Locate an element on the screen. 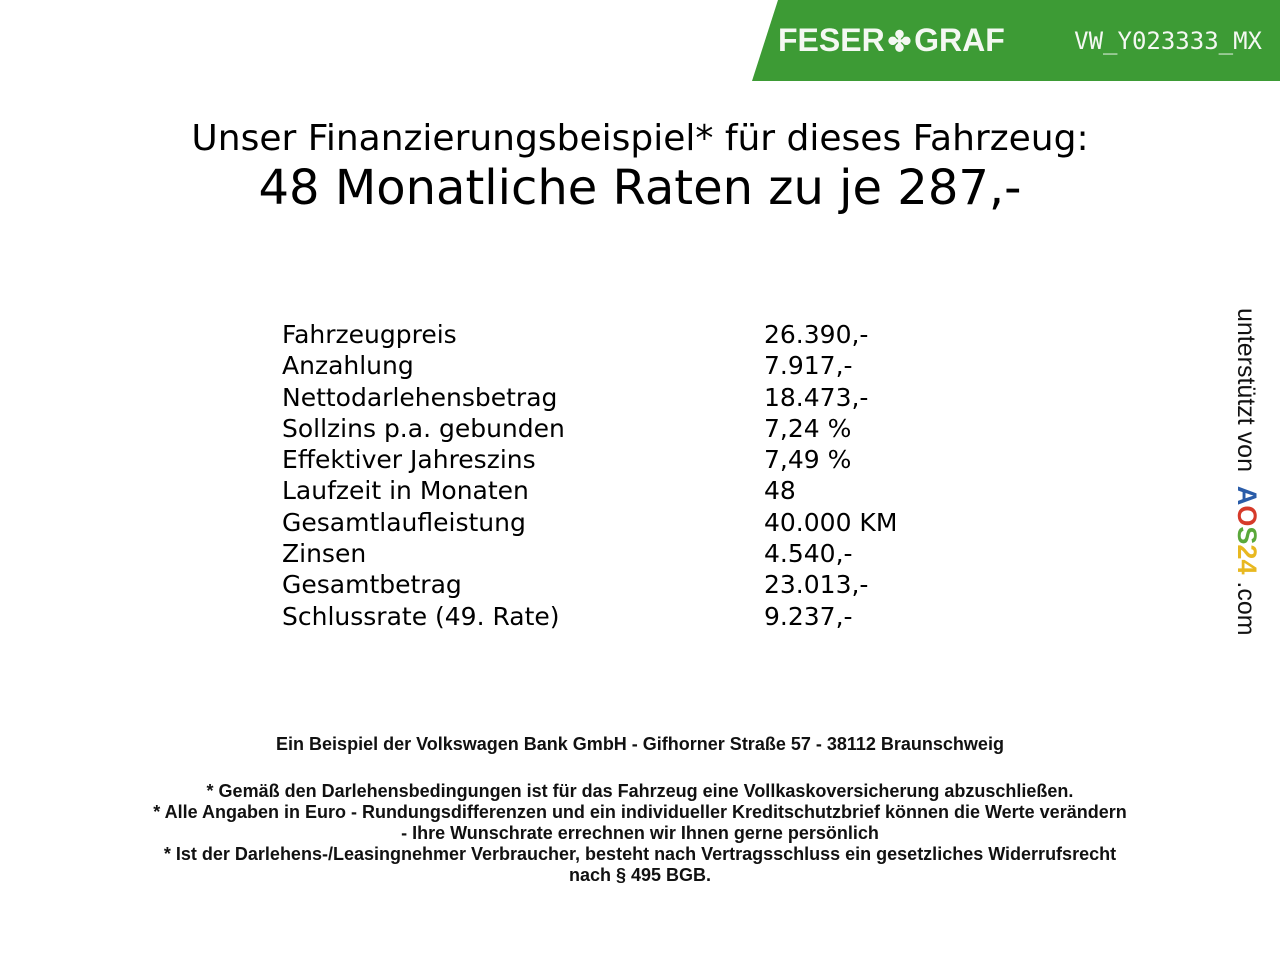 This screenshot has height=960, width=1280. row-label: Anzahlung is located at coordinates (348, 366).